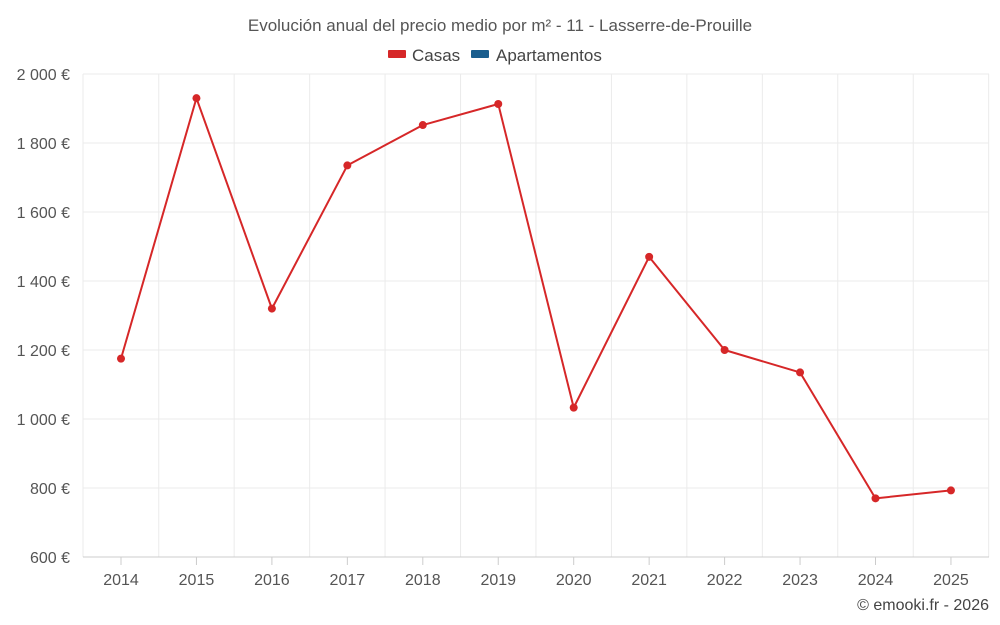 The width and height of the screenshot is (1000, 625). Describe the element at coordinates (724, 350) in the screenshot. I see `data-point-casas-2022` at that location.